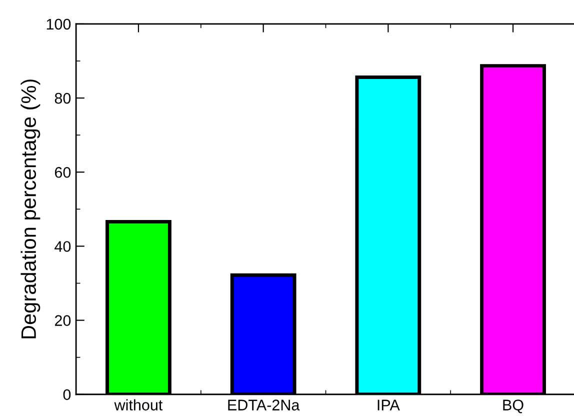 The height and width of the screenshot is (420, 574). Describe the element at coordinates (138, 404) in the screenshot. I see `x-tick-label: without` at that location.